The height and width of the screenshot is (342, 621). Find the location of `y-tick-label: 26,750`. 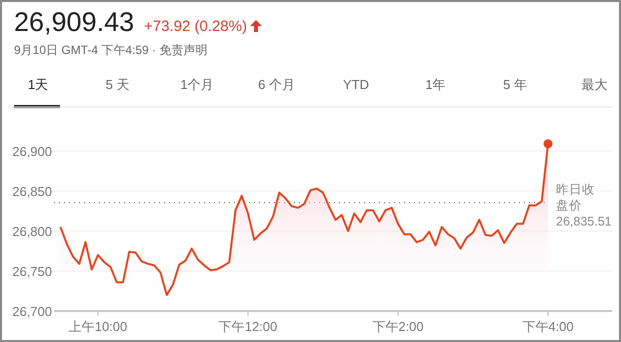

y-tick-label: 26,750 is located at coordinates (32, 271).